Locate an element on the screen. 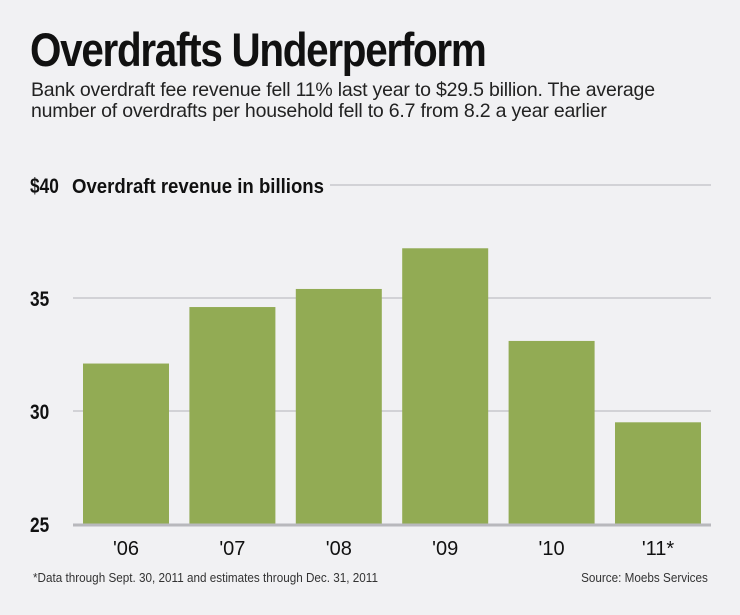 Image resolution: width=740 pixels, height=615 pixels. x-tick-label: '11* is located at coordinates (658, 549).